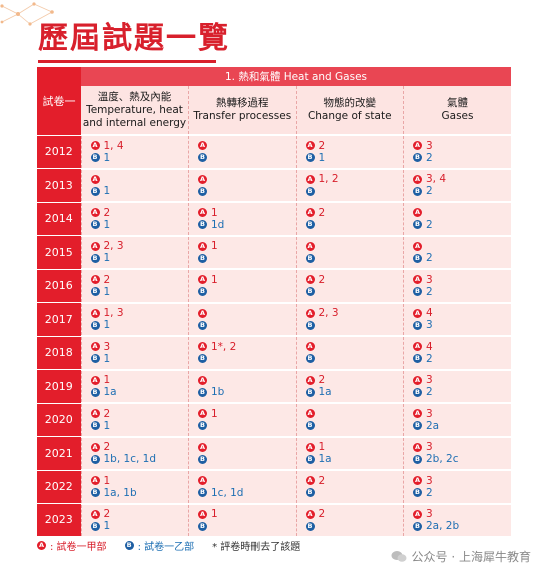 The image size is (549, 578). Describe the element at coordinates (166, 547) in the screenshot. I see `legend-b-label: : 試卷一乙部` at that location.